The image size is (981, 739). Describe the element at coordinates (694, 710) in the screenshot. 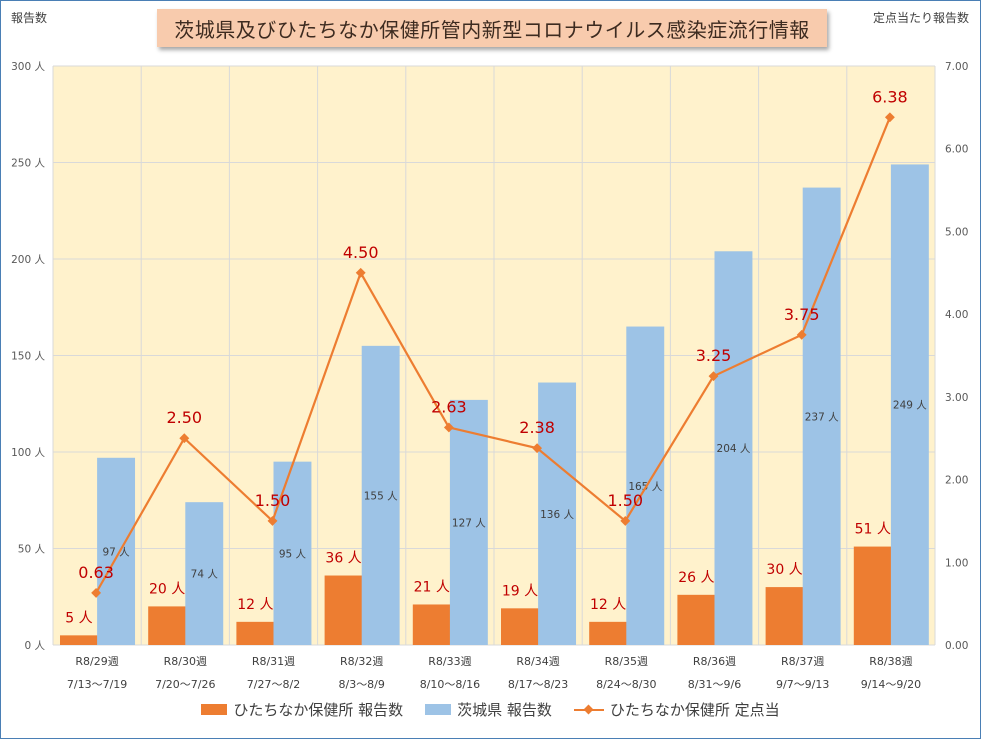

I see `legend-label: ひたちなか保健所 定点当` at that location.